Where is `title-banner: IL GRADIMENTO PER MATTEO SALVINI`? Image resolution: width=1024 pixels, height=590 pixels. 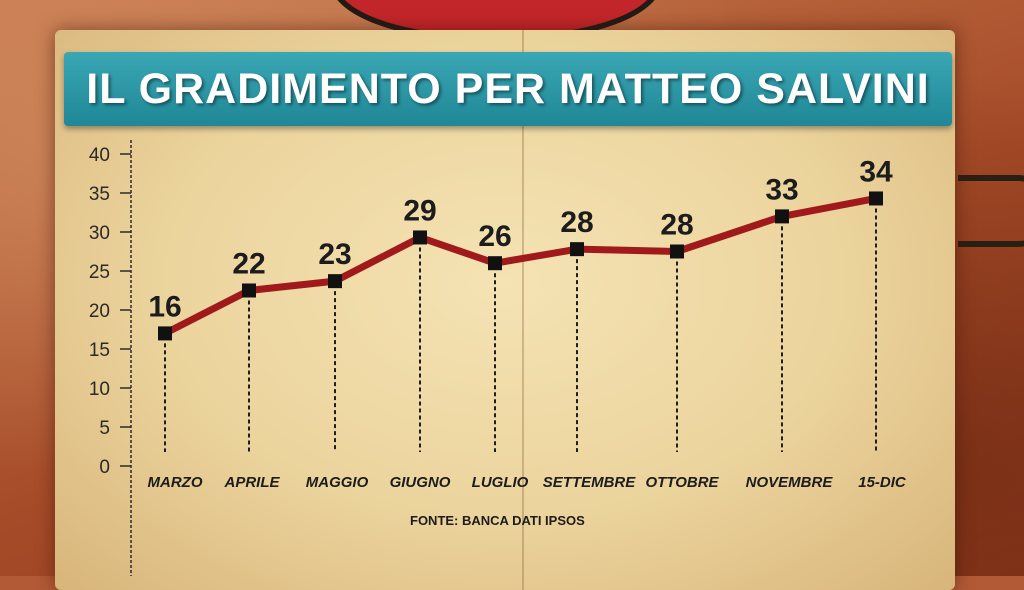 title-banner: IL GRADIMENTO PER MATTEO SALVINI is located at coordinates (508, 89).